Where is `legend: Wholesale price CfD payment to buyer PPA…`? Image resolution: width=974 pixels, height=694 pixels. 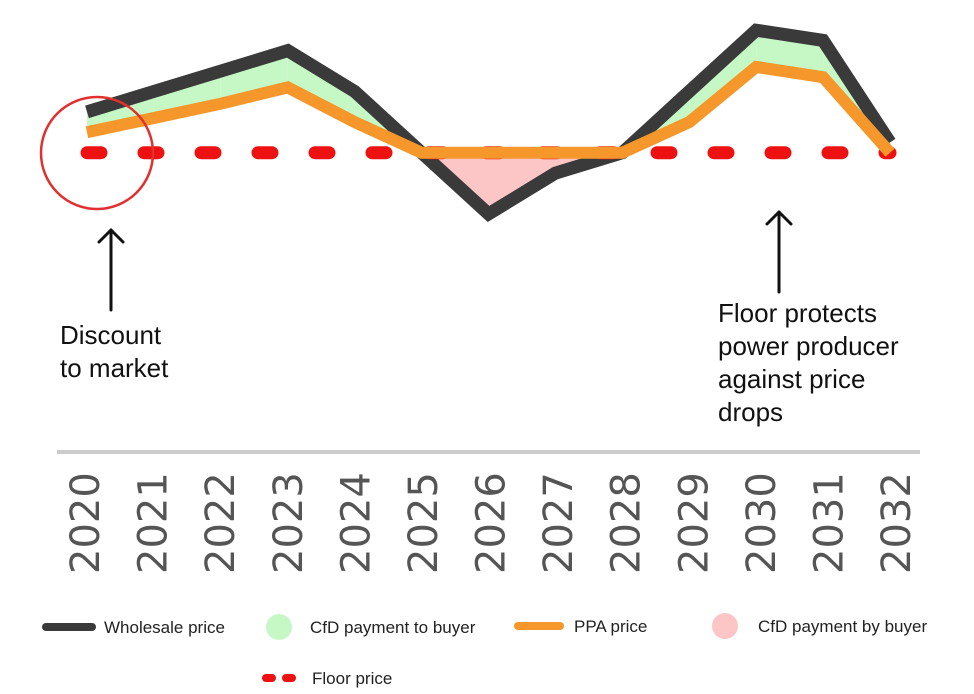
legend: Wholesale price CfD payment to buyer PPA… is located at coordinates (484, 650).